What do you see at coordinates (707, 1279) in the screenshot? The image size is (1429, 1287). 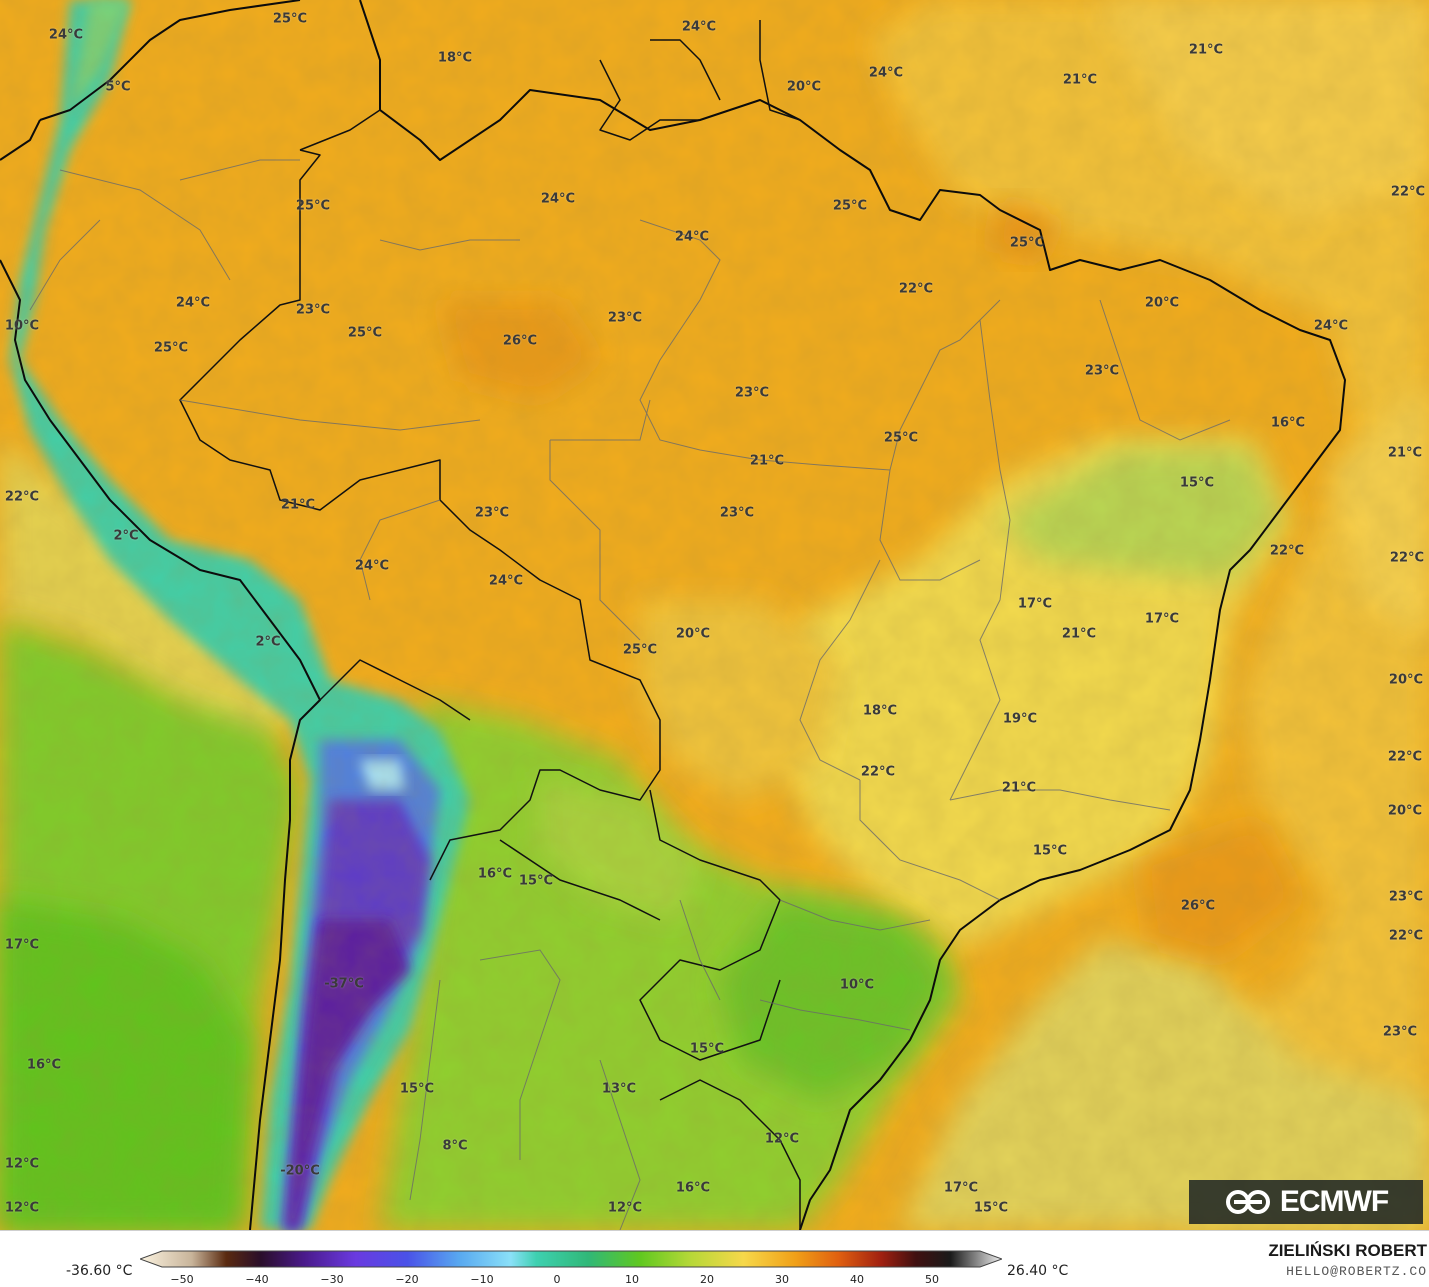 I see `colorbar-tick-label: 20` at bounding box center [707, 1279].